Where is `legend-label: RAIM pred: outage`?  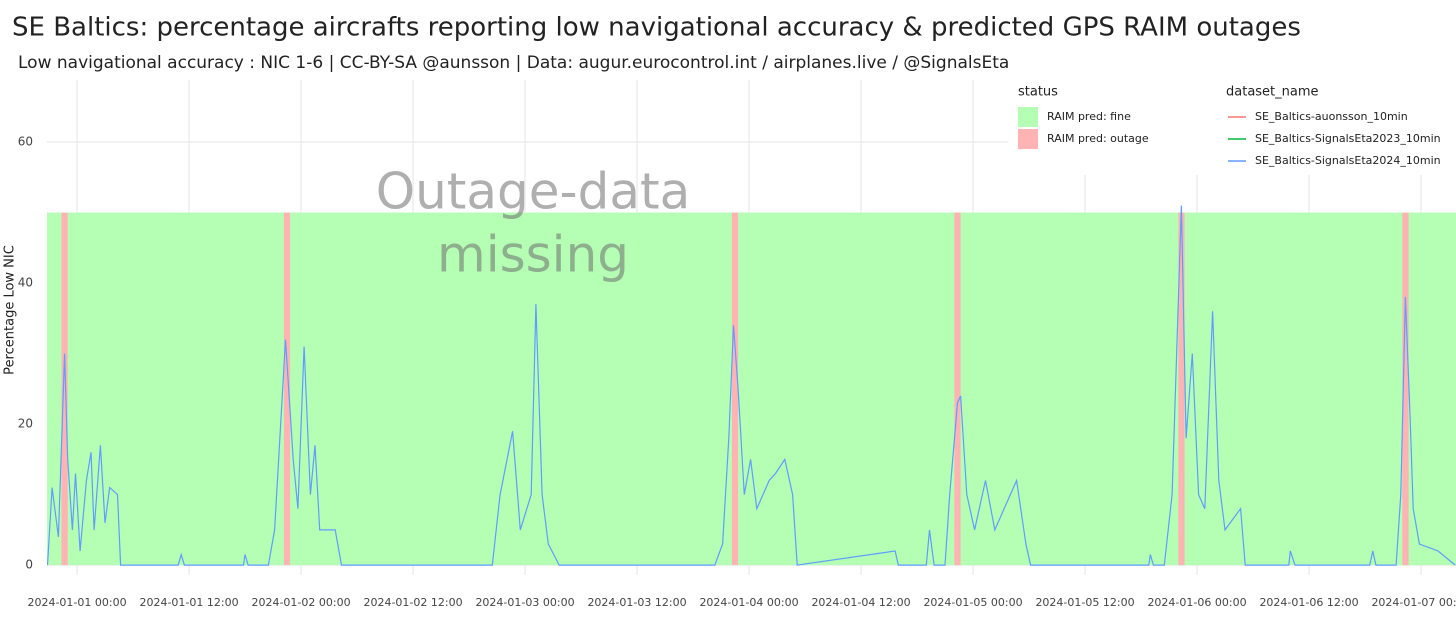 legend-label: RAIM pred: outage is located at coordinates (1098, 138).